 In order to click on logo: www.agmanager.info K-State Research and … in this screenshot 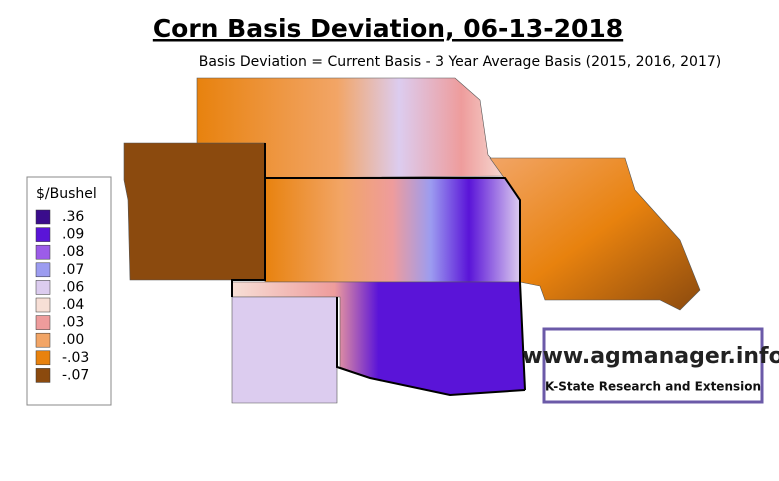, I will do `click(650, 365)`.